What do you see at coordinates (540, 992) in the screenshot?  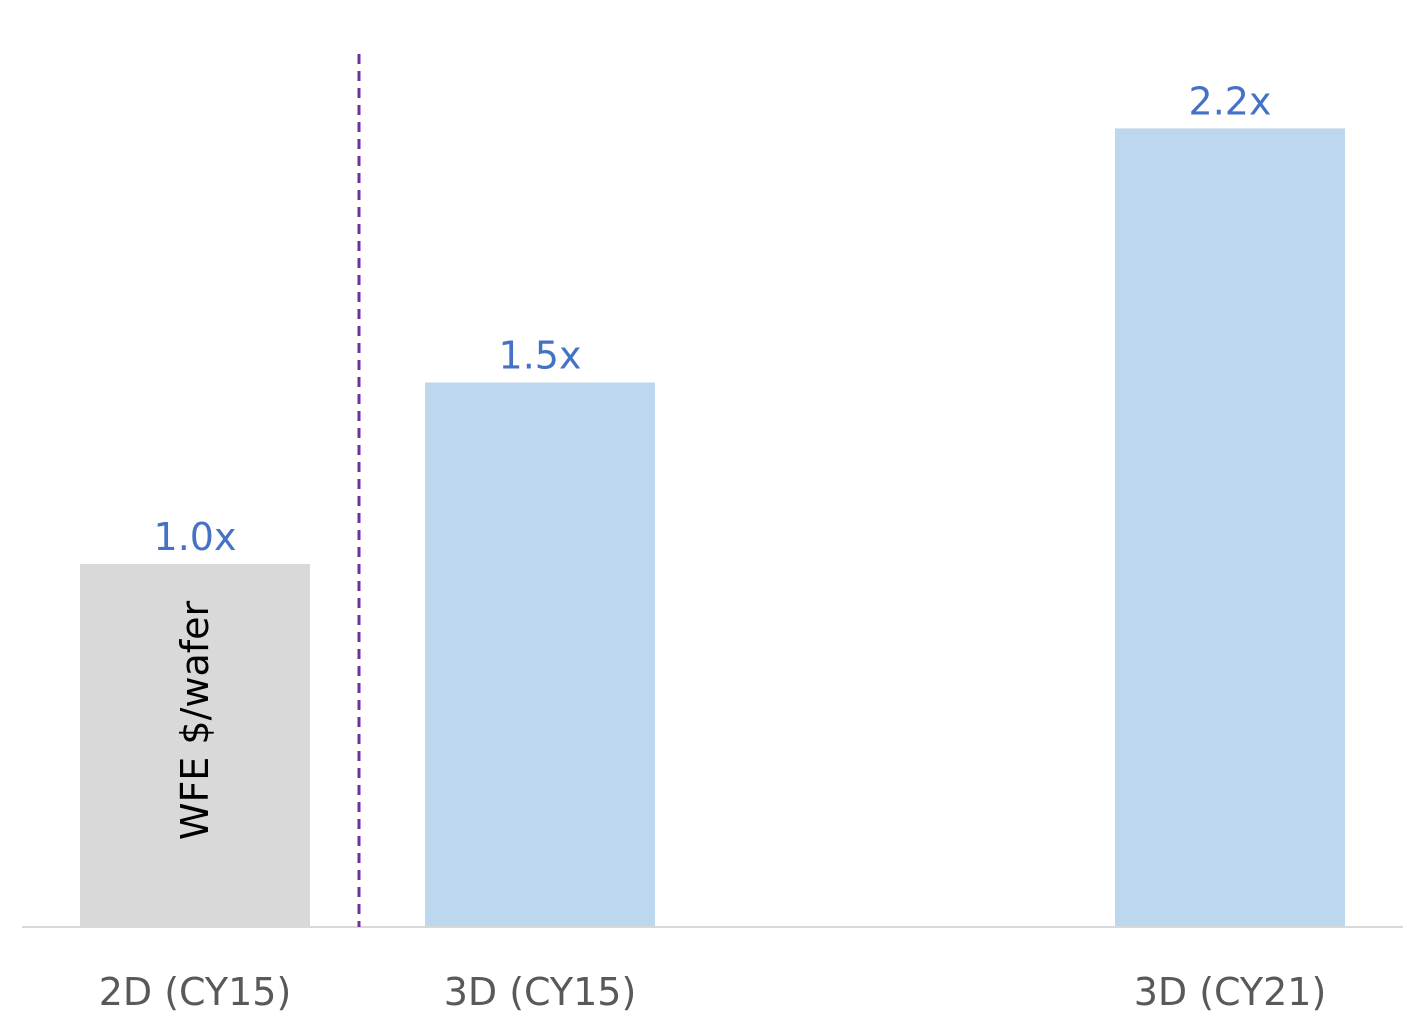 I see `category-label-2: 3D (CY15)` at bounding box center [540, 992].